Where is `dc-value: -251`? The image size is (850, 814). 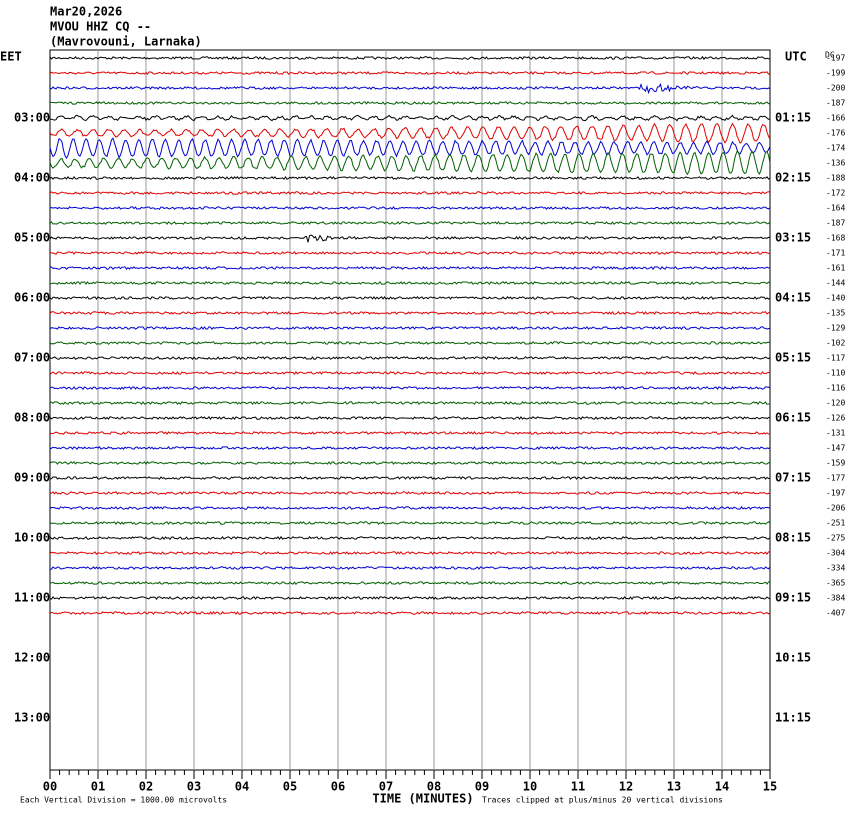
dc-value: -251 is located at coordinates (835, 523).